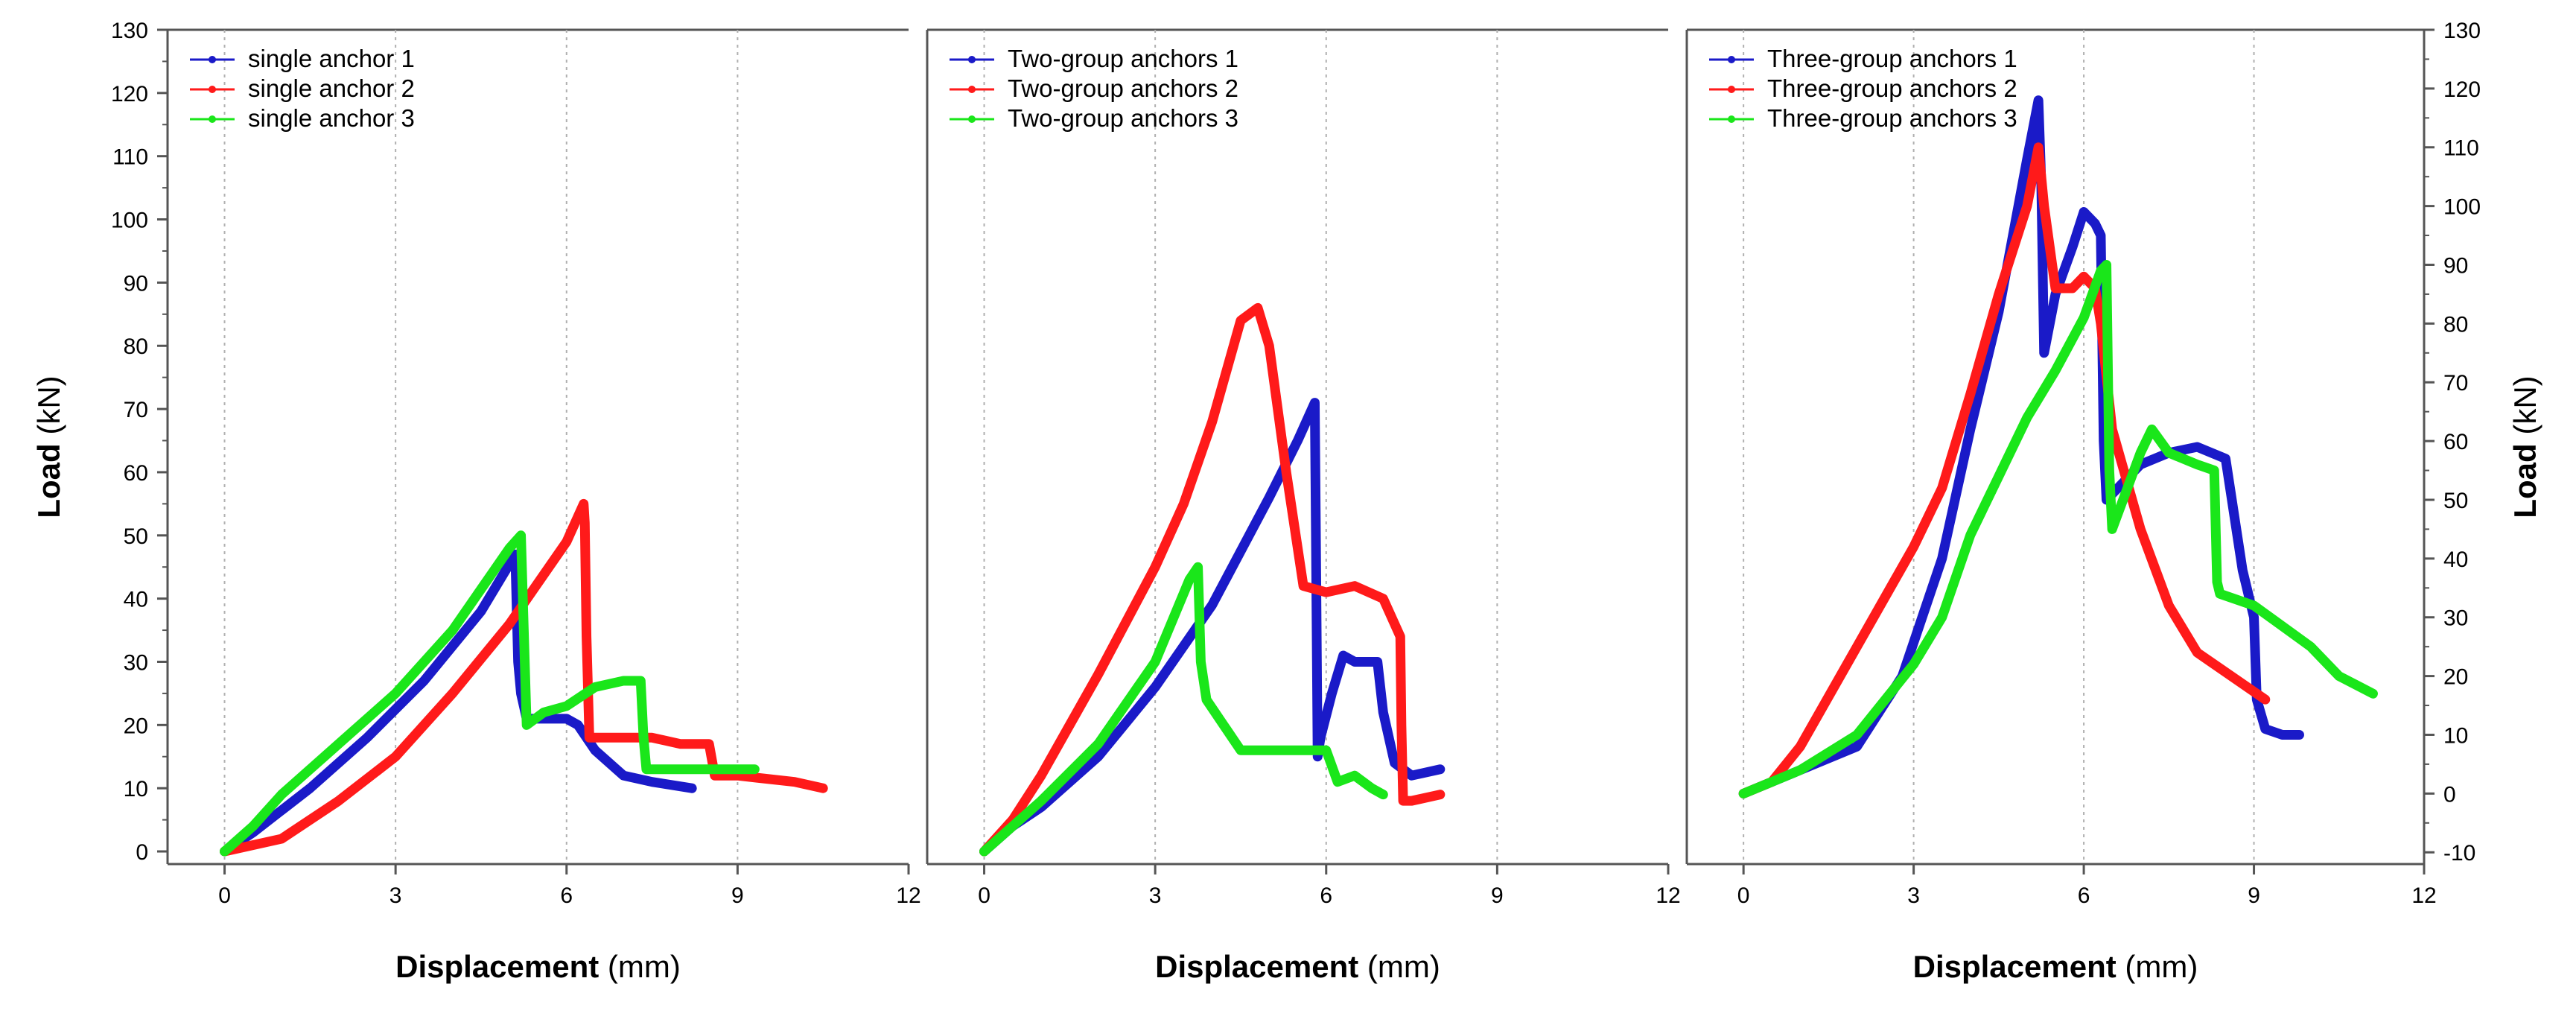  What do you see at coordinates (2459, 853) in the screenshot?
I see `y-tick-label: -10` at bounding box center [2459, 853].